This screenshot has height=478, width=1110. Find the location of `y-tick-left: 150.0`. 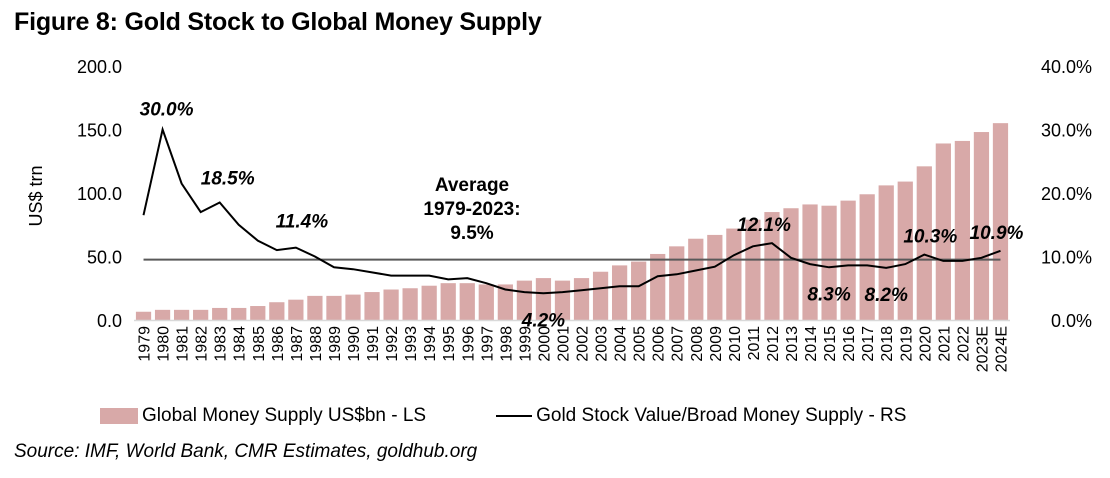

y-tick-left: 150.0 is located at coordinates (99, 131).